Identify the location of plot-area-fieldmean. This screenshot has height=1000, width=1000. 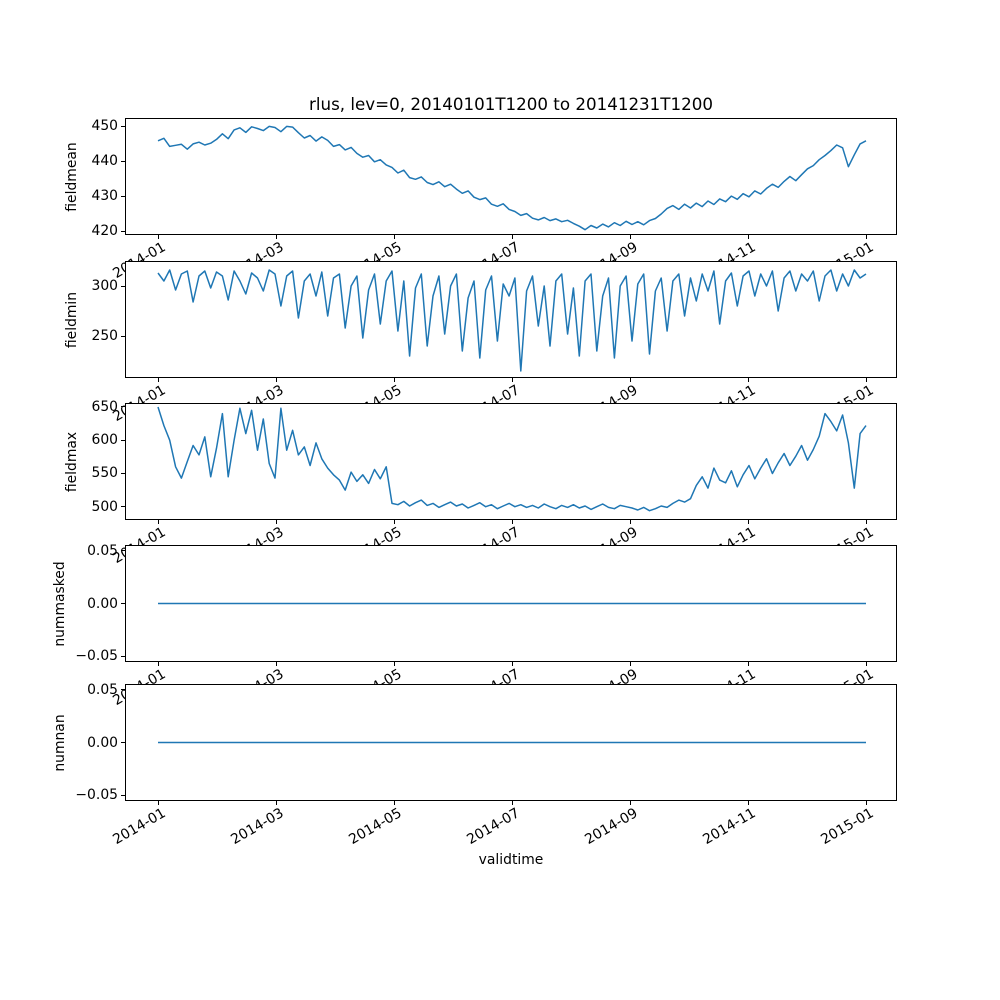
(511, 176).